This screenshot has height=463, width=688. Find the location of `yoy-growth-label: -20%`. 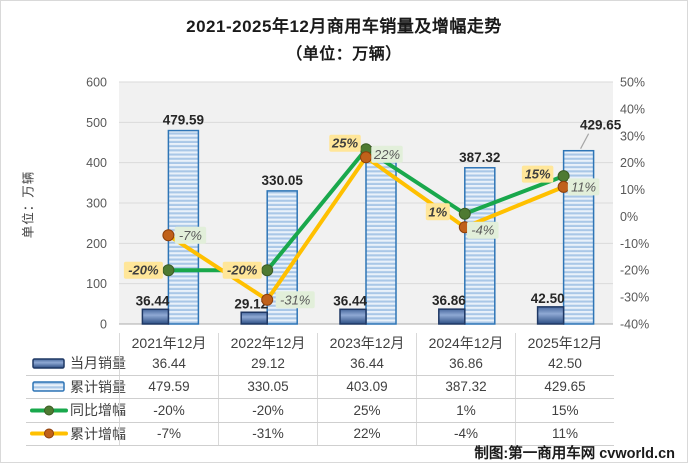

yoy-growth-label: -20% is located at coordinates (143, 270).